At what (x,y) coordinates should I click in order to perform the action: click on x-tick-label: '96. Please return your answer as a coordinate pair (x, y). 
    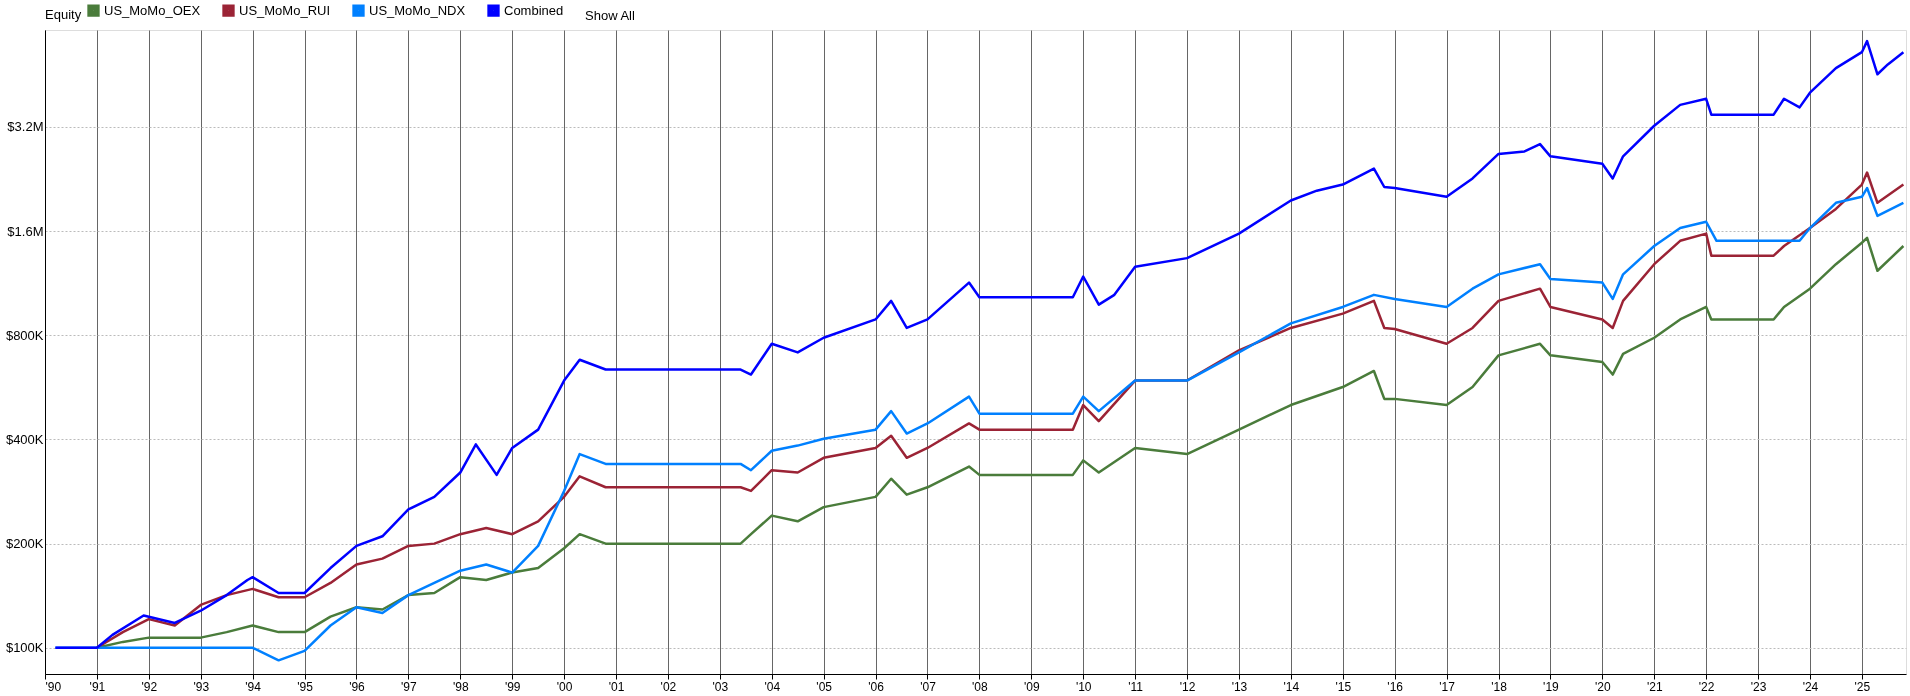
    Looking at the image, I should click on (357, 686).